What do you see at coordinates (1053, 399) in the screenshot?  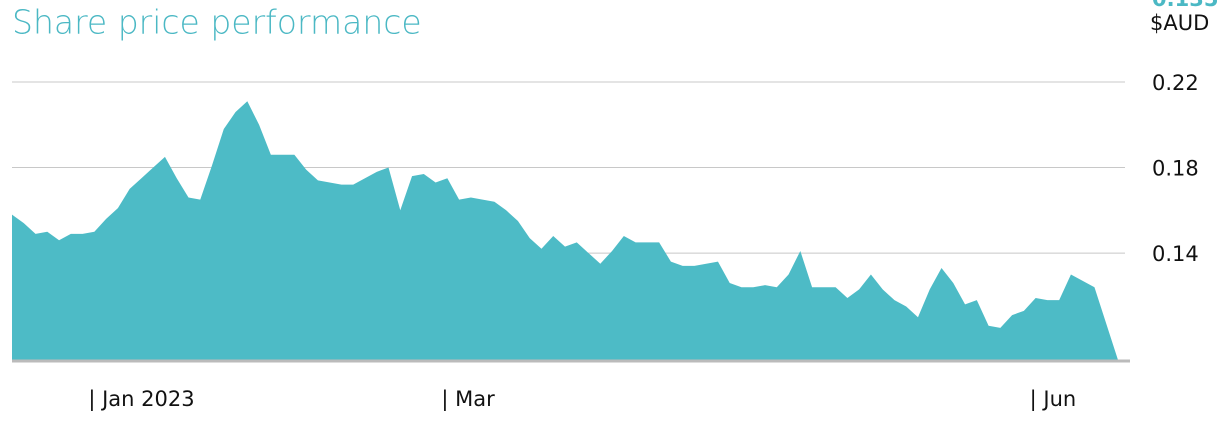 I see `x-tick-label: | Jun` at bounding box center [1053, 399].